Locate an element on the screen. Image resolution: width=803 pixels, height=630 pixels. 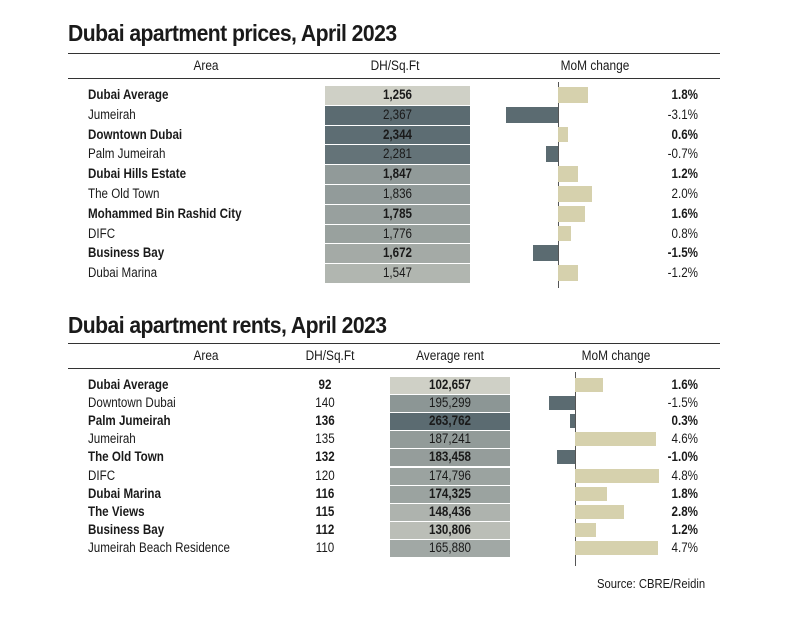
table-row: The Views 115 148,436 2.8% is located at coordinates (401, 512).